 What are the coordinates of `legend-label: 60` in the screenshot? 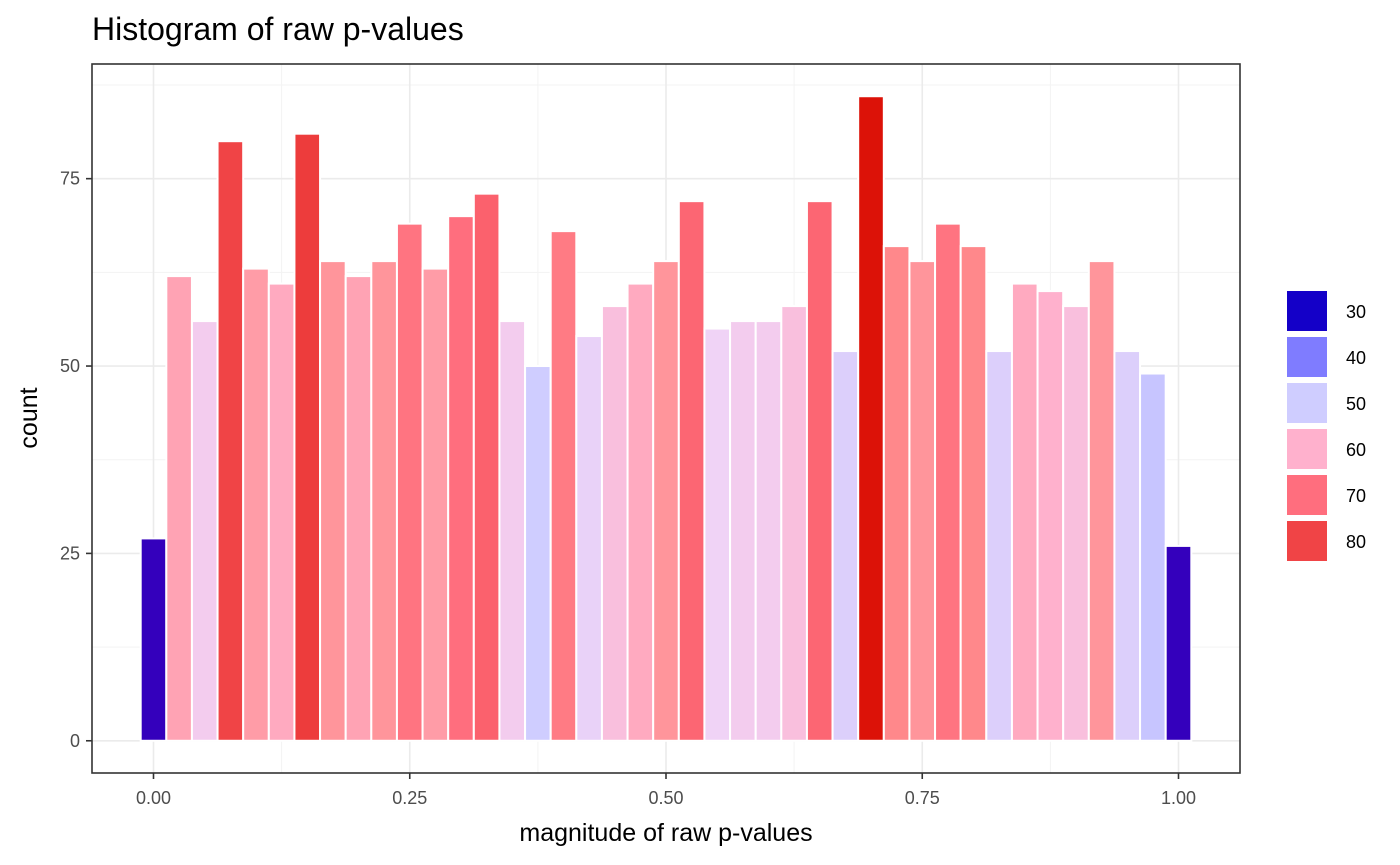 It's located at (1356, 450).